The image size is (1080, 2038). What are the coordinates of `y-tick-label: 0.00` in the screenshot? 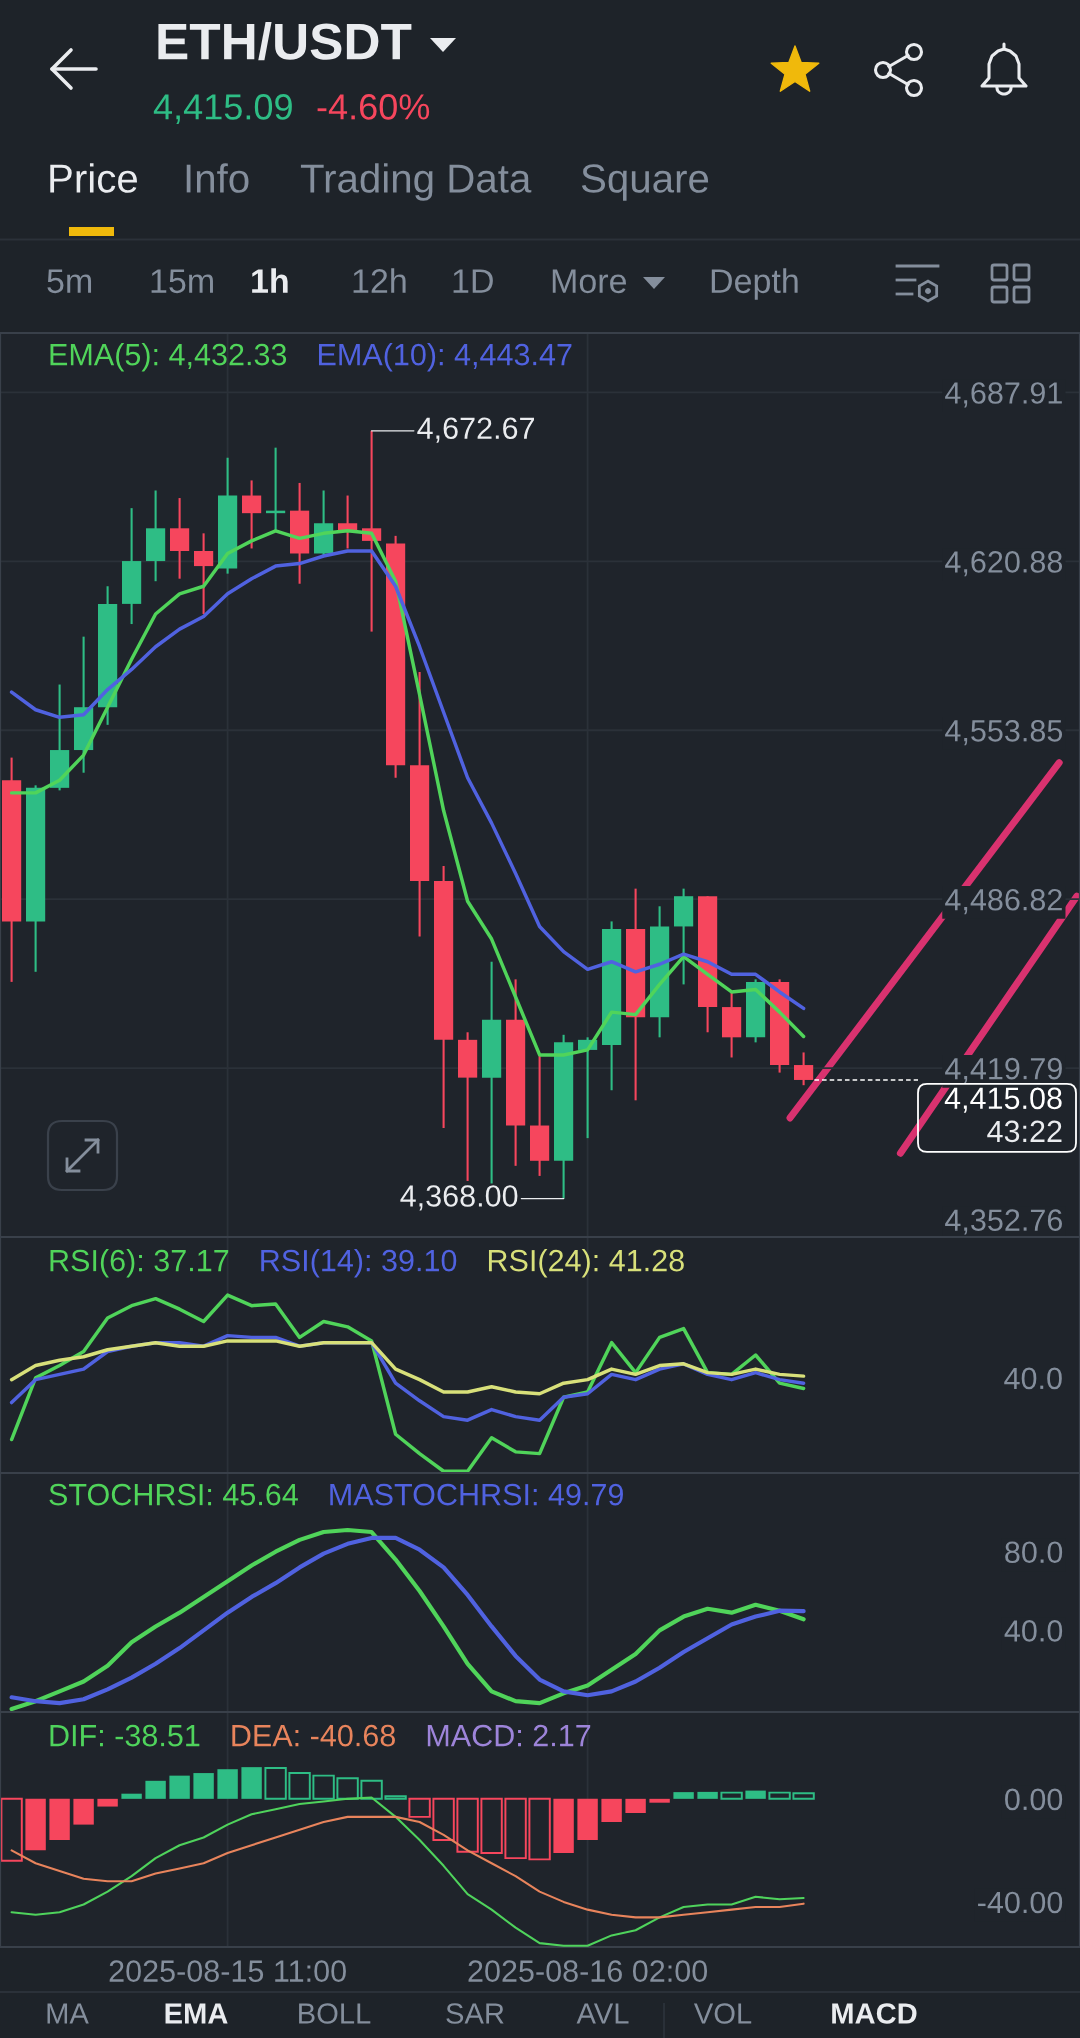 It's located at (1034, 1799).